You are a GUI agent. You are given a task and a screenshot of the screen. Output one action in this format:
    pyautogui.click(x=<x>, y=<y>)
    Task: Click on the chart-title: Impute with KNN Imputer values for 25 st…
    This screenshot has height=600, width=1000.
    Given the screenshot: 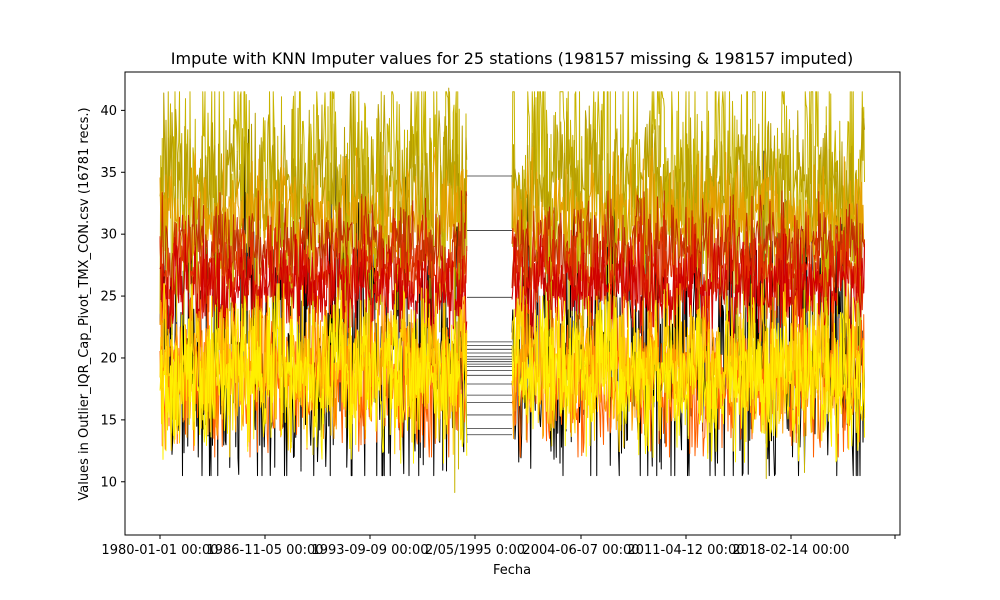 What is the action you would take?
    pyautogui.click(x=512, y=58)
    